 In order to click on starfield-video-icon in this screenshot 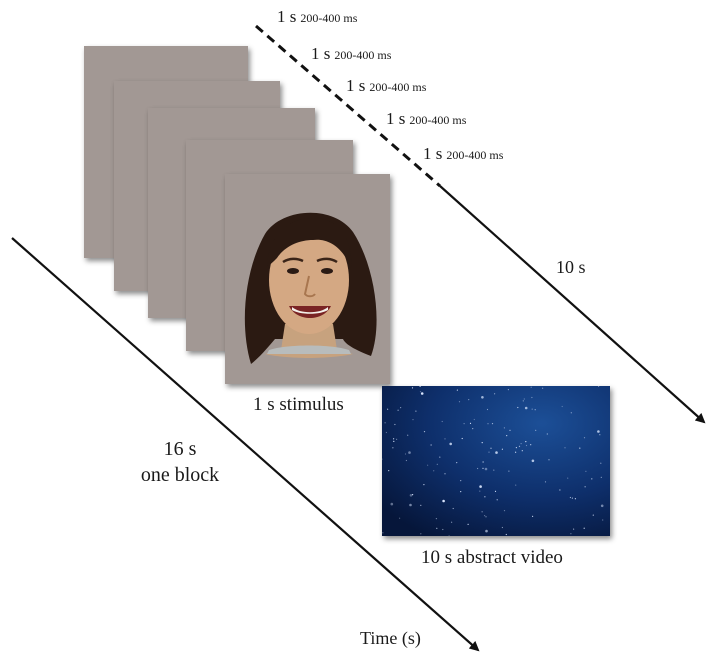, I will do `click(495, 461)`.